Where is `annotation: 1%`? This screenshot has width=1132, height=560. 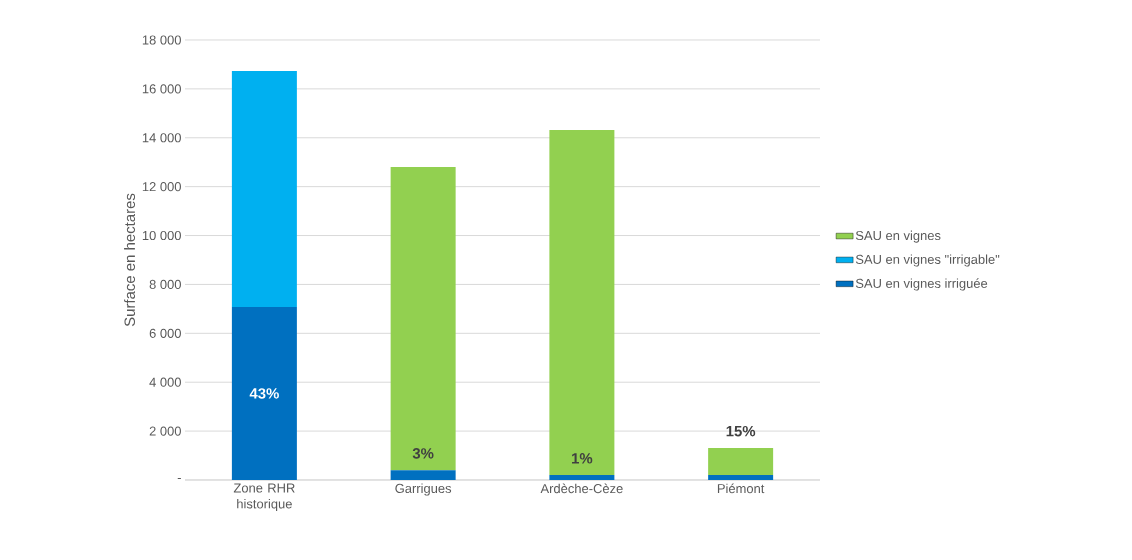 annotation: 1% is located at coordinates (582, 458).